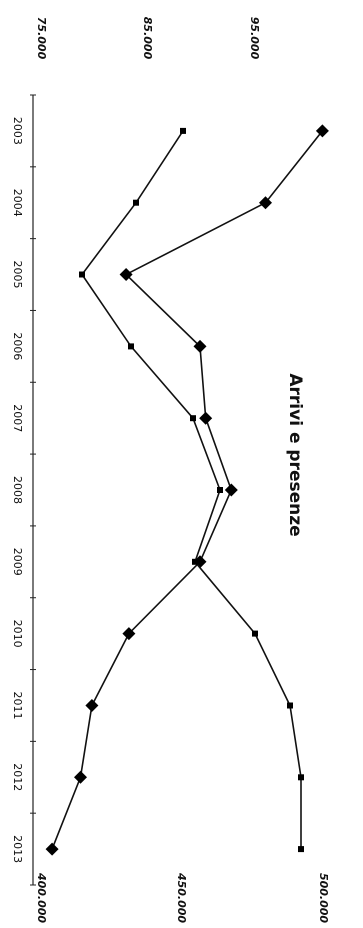 The width and height of the screenshot is (363, 928). What do you see at coordinates (41, 38) in the screenshot?
I see `left-axis-tick-label: 75.000` at bounding box center [41, 38].